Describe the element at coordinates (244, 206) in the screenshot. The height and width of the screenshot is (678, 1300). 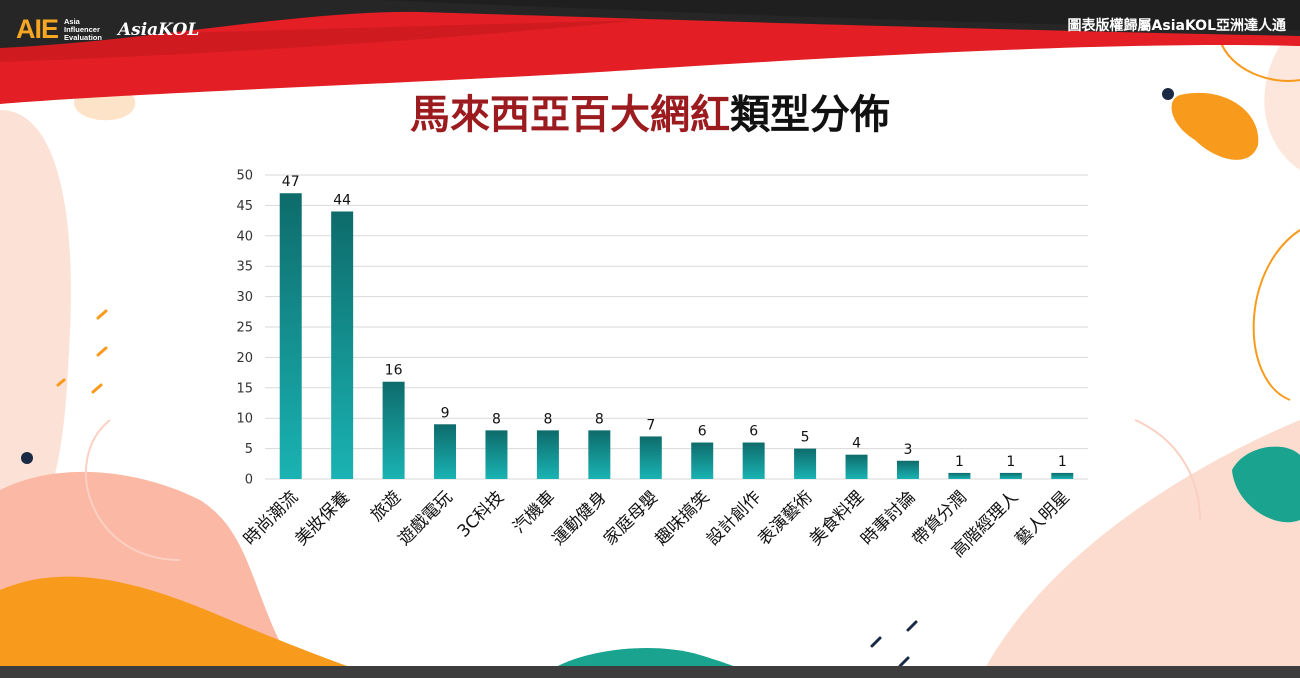
I see `y-tick-label: 45` at that location.